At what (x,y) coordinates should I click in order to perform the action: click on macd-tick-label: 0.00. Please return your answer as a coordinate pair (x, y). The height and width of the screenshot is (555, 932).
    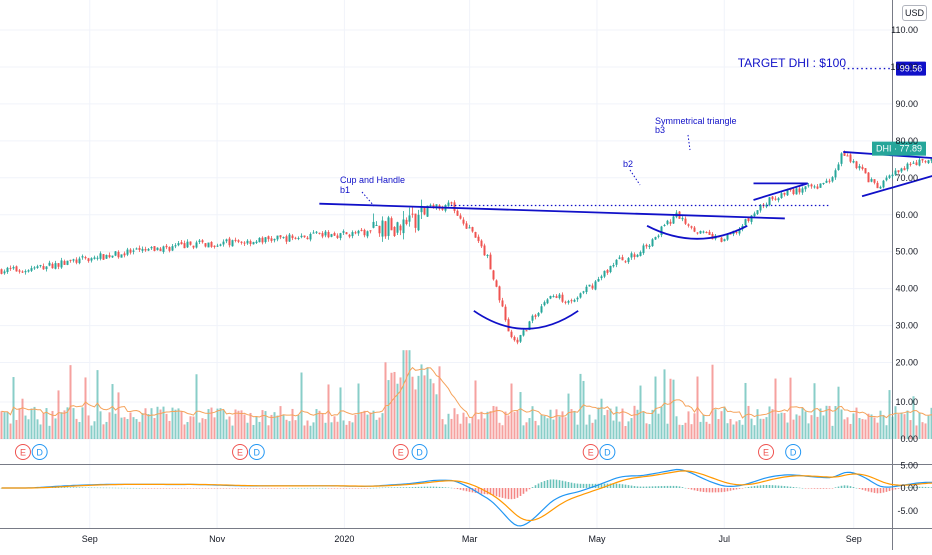
    Looking at the image, I should click on (909, 488).